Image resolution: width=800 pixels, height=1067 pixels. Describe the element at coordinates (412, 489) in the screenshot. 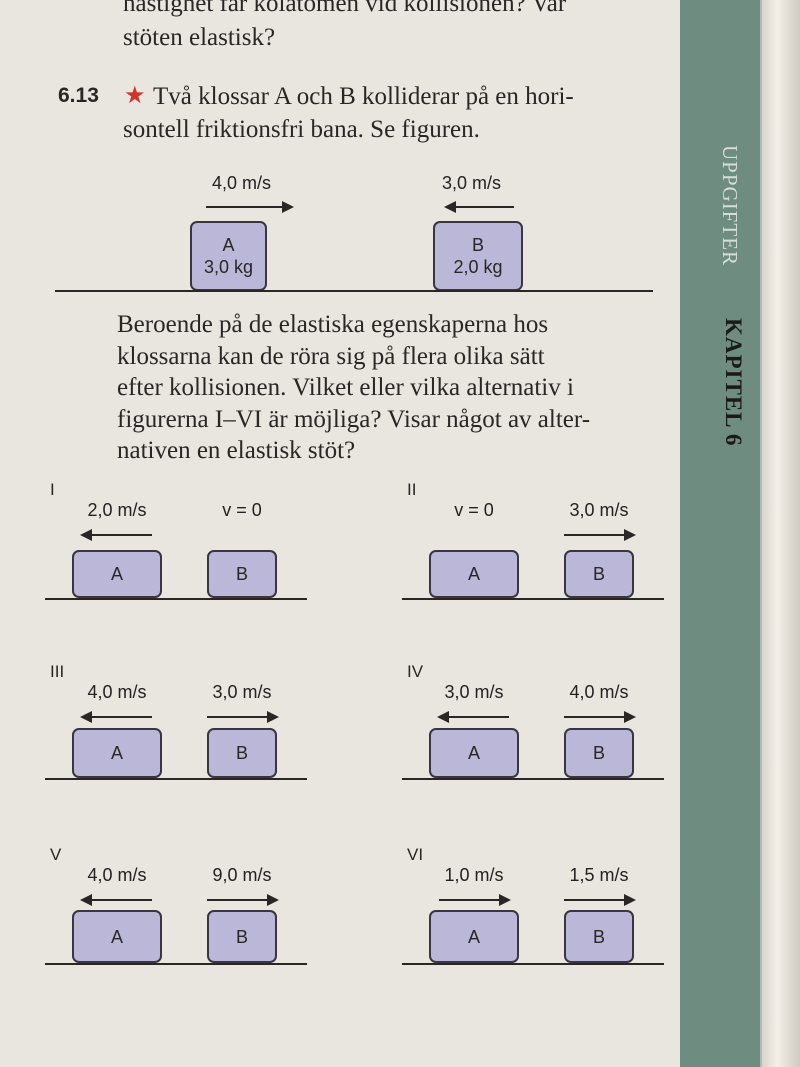

I see `alternative-label: II` at that location.